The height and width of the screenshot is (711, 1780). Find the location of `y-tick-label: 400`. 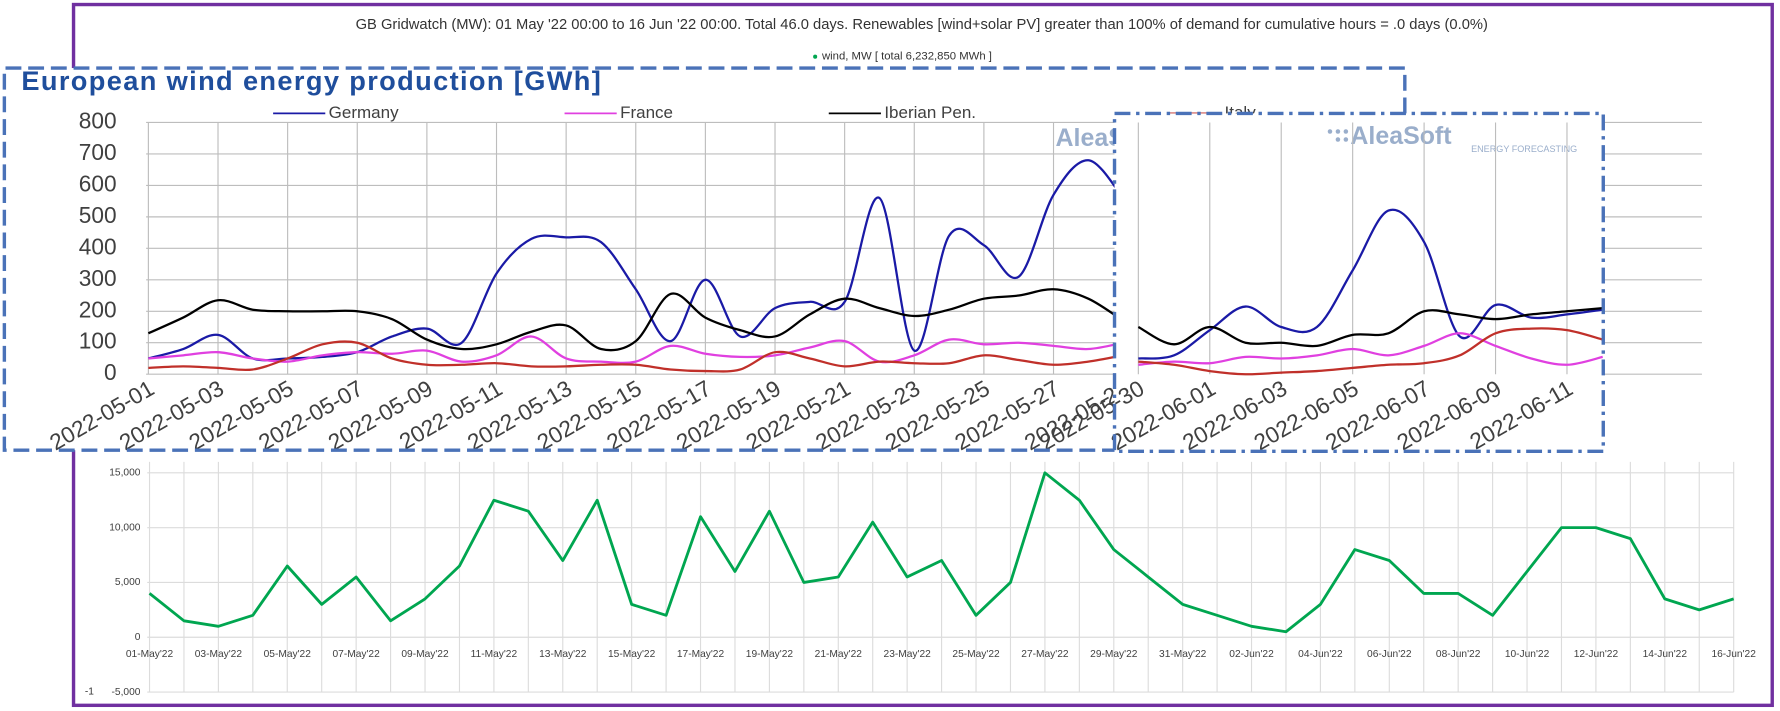

y-tick-label: 400 is located at coordinates (98, 246).